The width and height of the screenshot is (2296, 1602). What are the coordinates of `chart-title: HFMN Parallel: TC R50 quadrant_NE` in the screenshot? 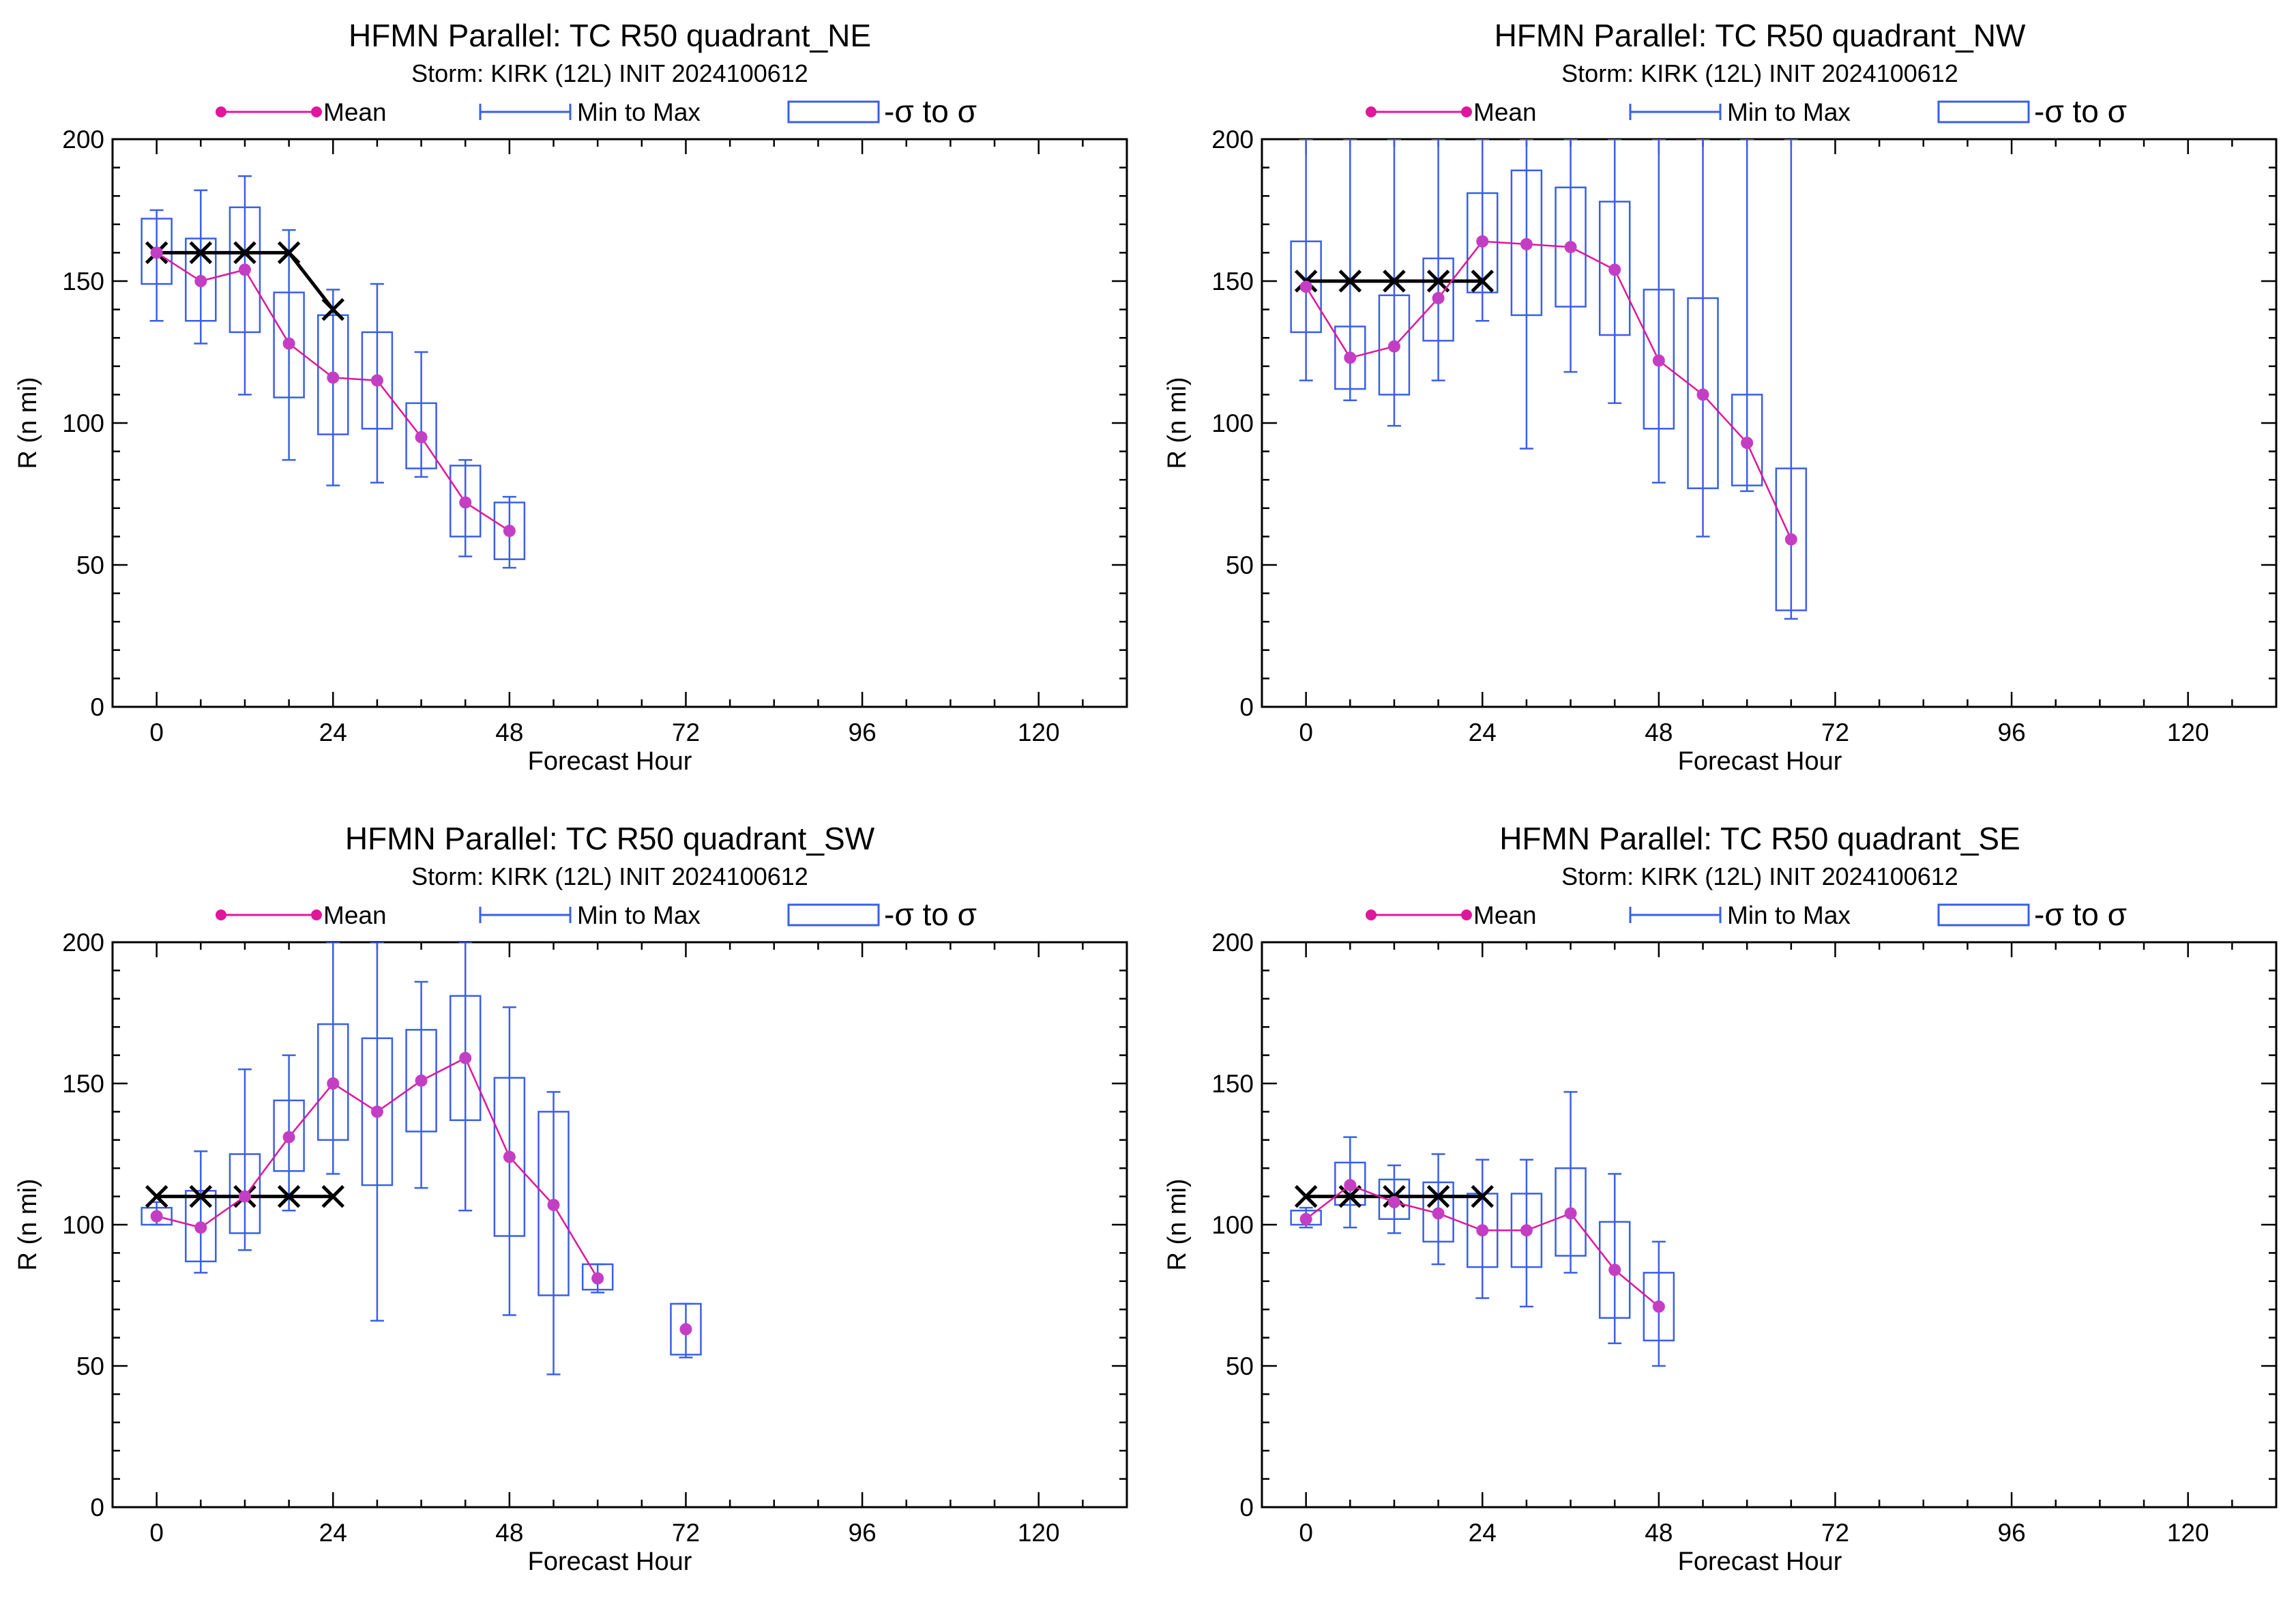 It's located at (610, 36).